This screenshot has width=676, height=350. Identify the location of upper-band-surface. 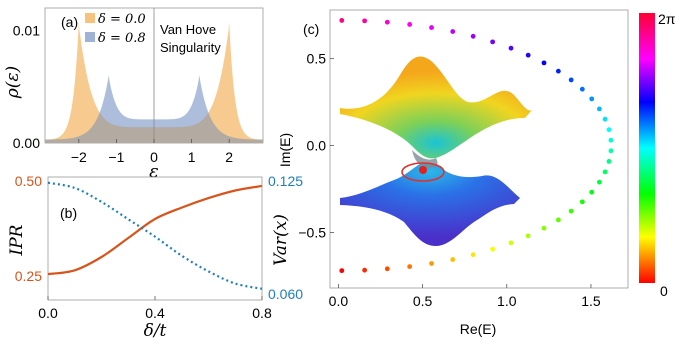
(436, 107).